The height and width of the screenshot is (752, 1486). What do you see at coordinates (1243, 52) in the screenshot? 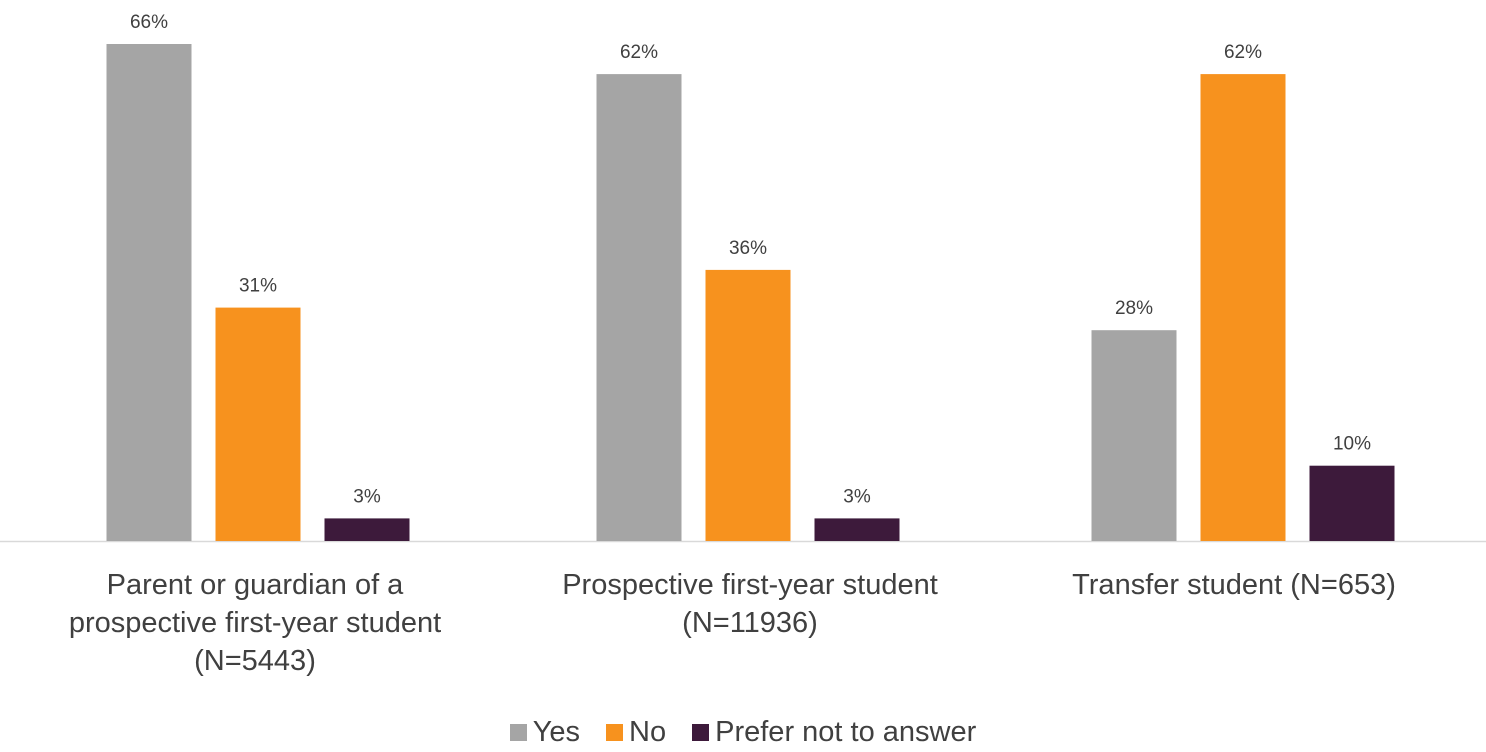
I see `data-label-no: 62%` at bounding box center [1243, 52].